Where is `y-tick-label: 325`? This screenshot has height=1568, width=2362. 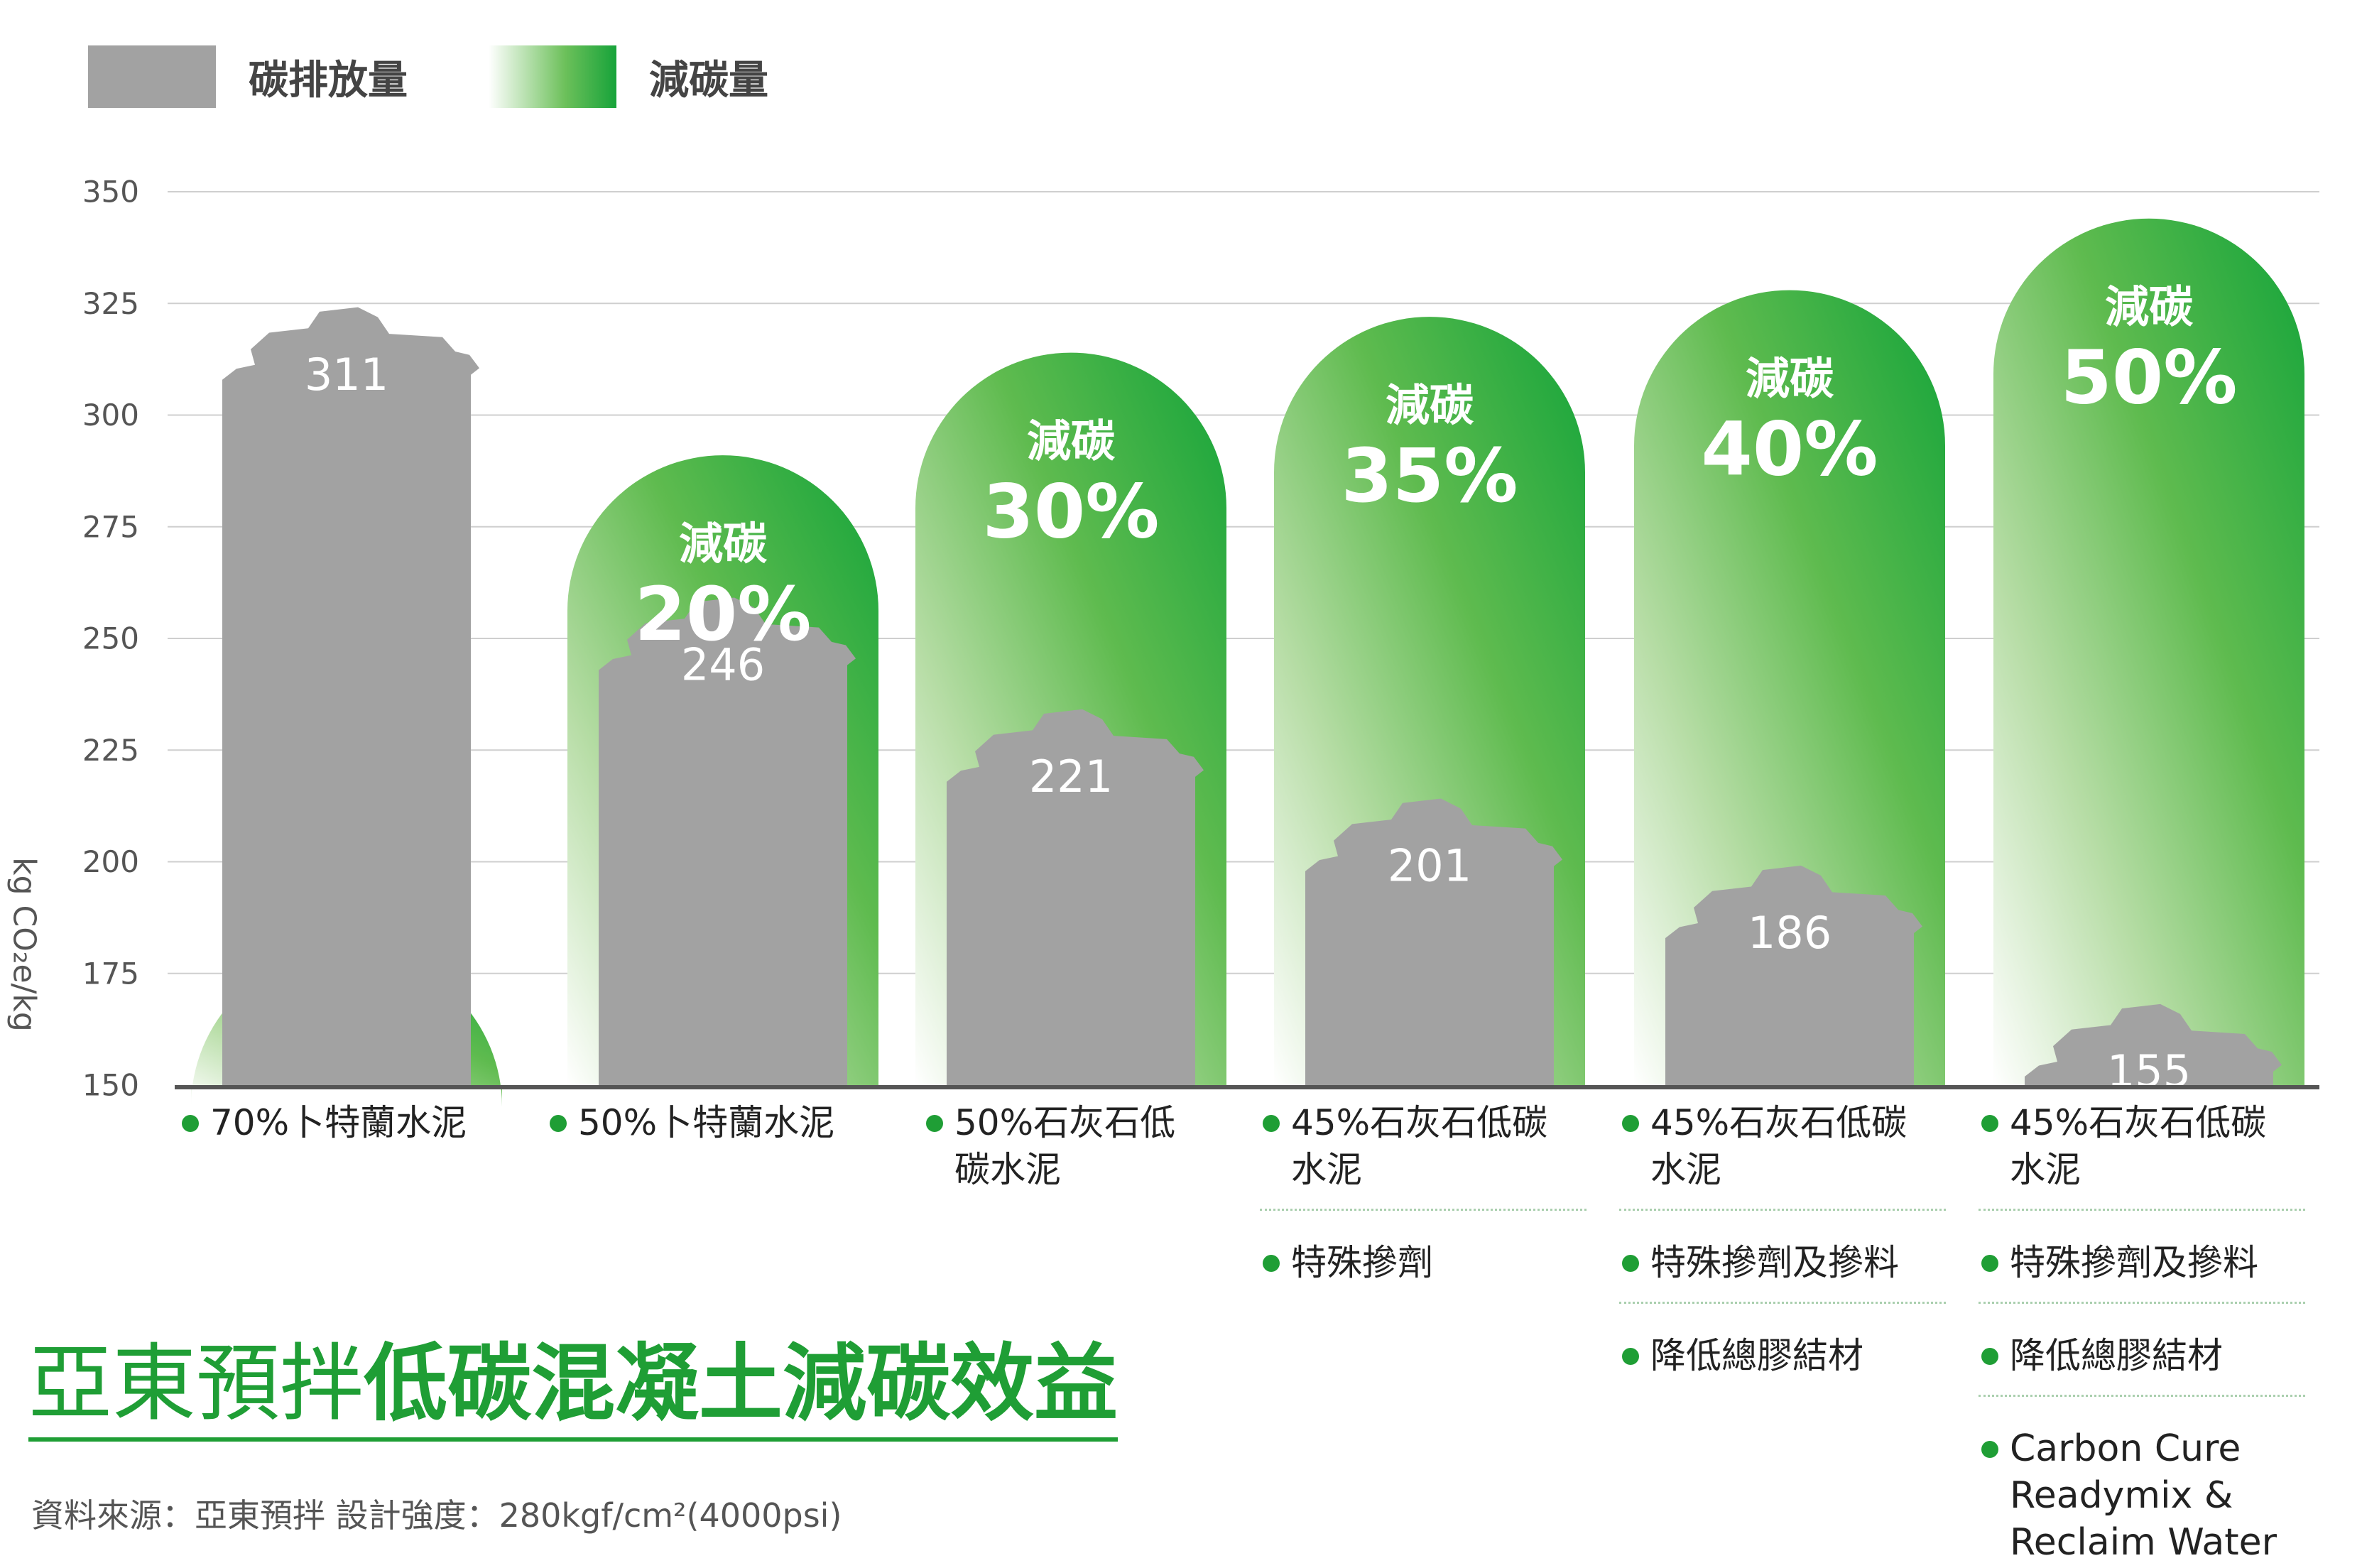 y-tick-label: 325 is located at coordinates (110, 304).